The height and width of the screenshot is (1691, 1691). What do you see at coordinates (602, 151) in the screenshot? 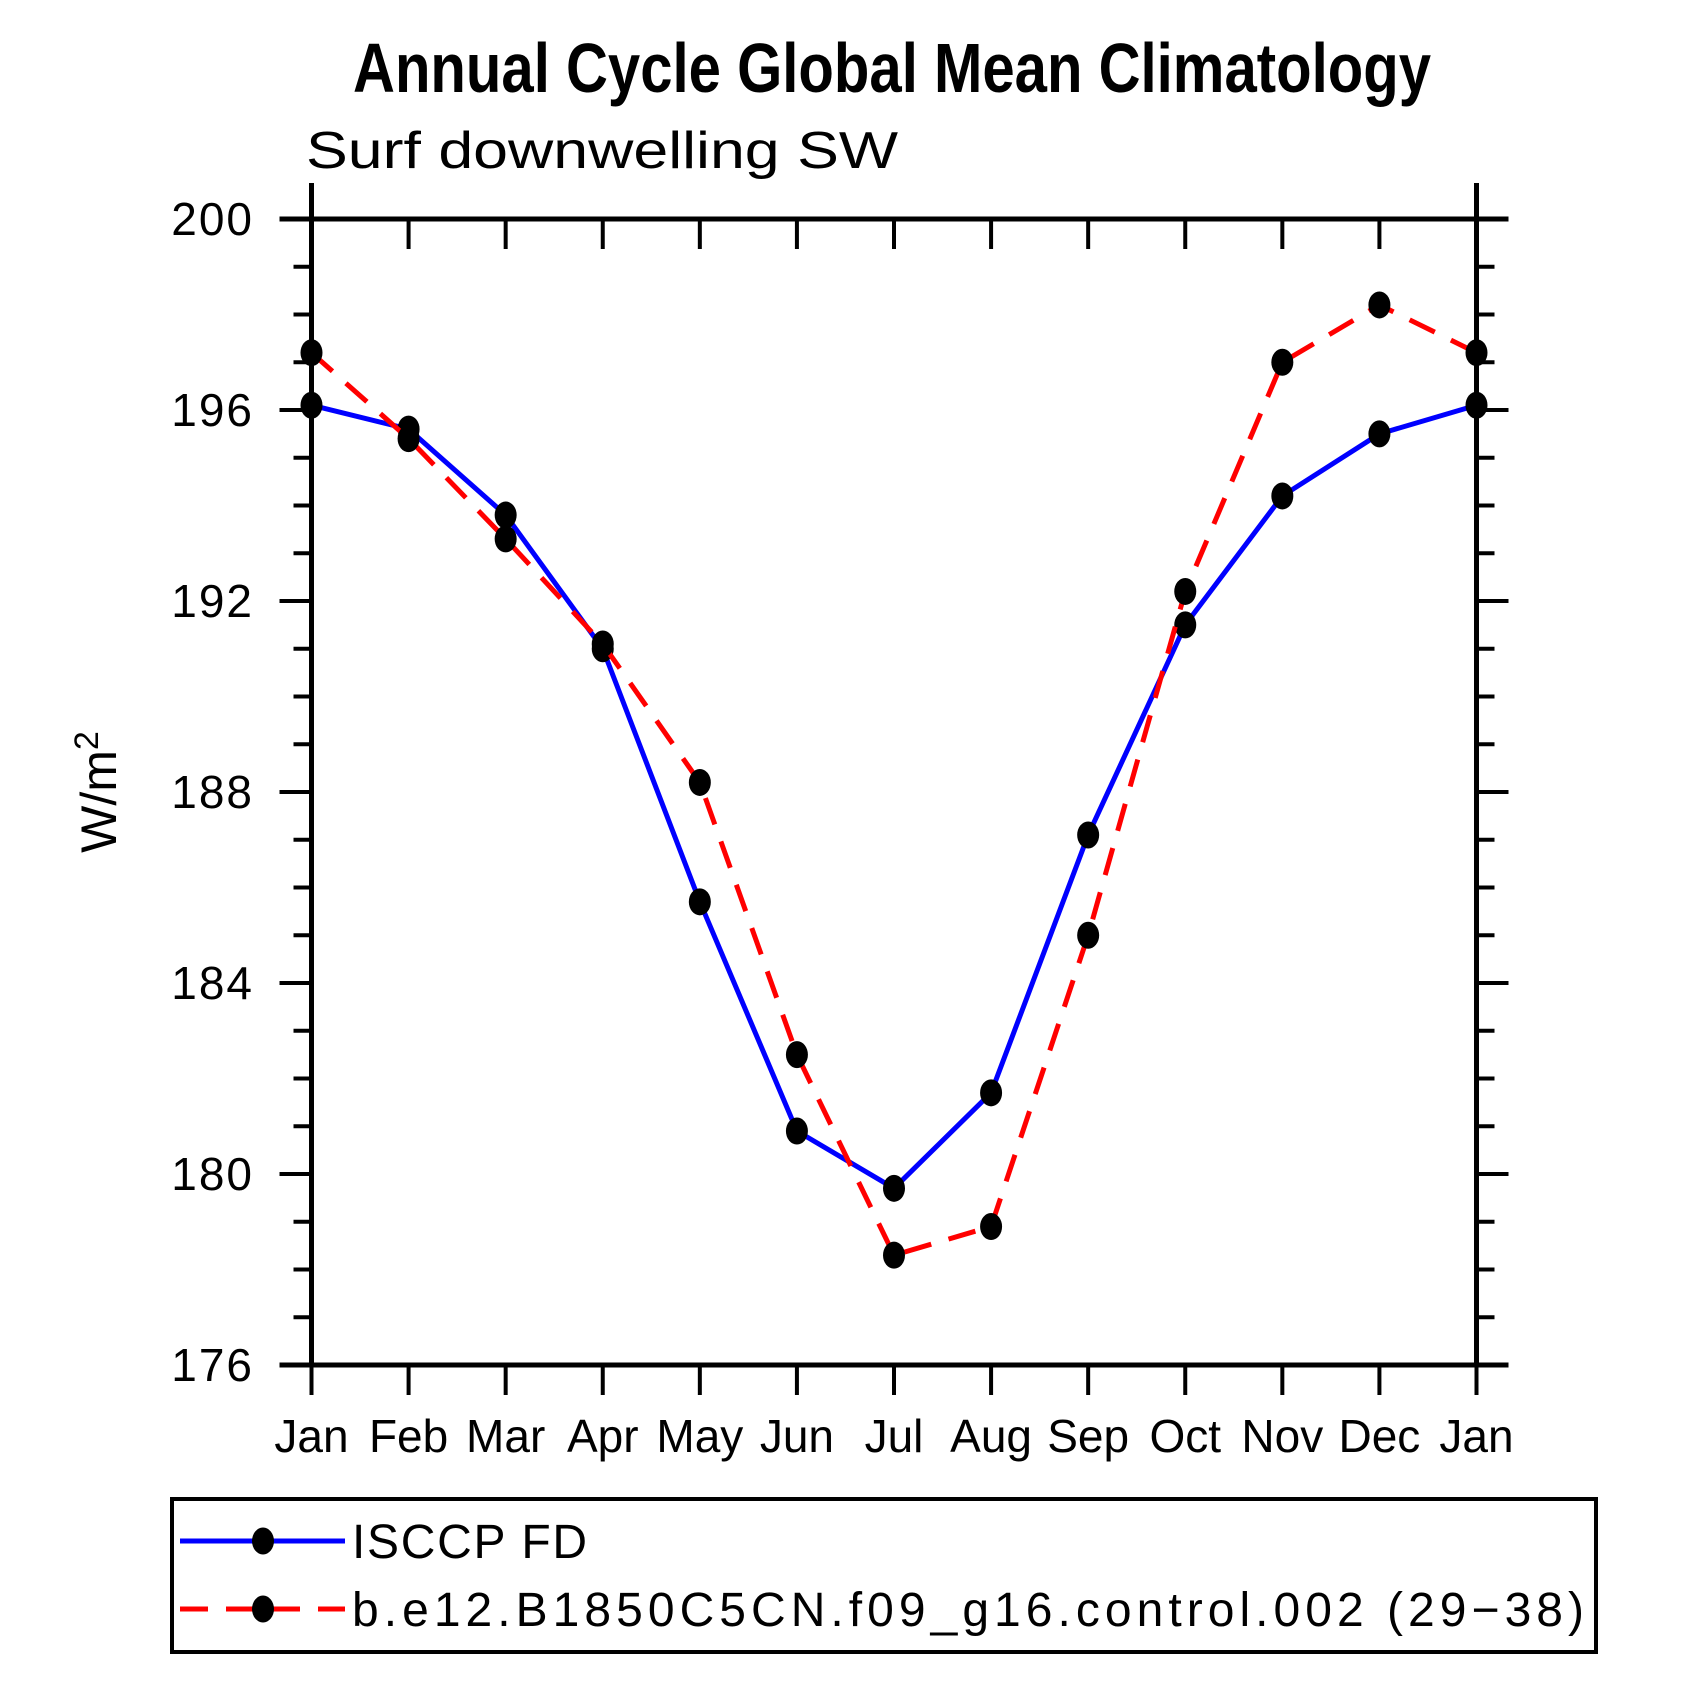
I see `chart-subtitle: Surf downwelling SW` at bounding box center [602, 151].